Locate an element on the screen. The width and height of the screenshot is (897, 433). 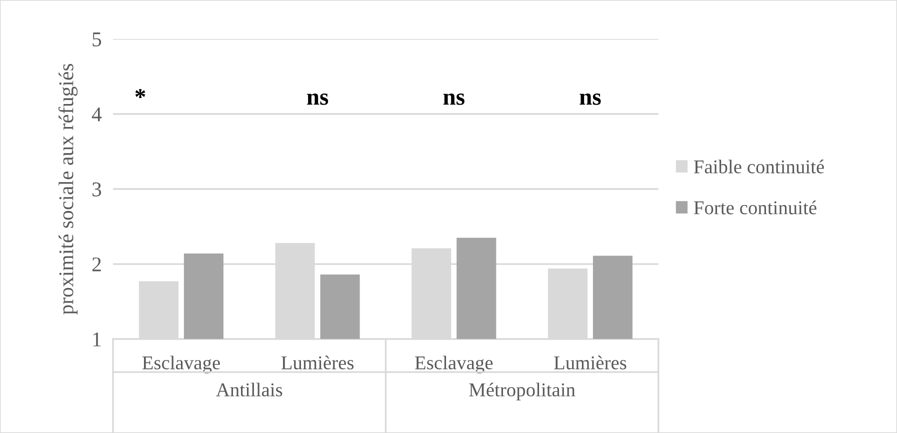
legend-label: Forte continuité is located at coordinates (755, 207).